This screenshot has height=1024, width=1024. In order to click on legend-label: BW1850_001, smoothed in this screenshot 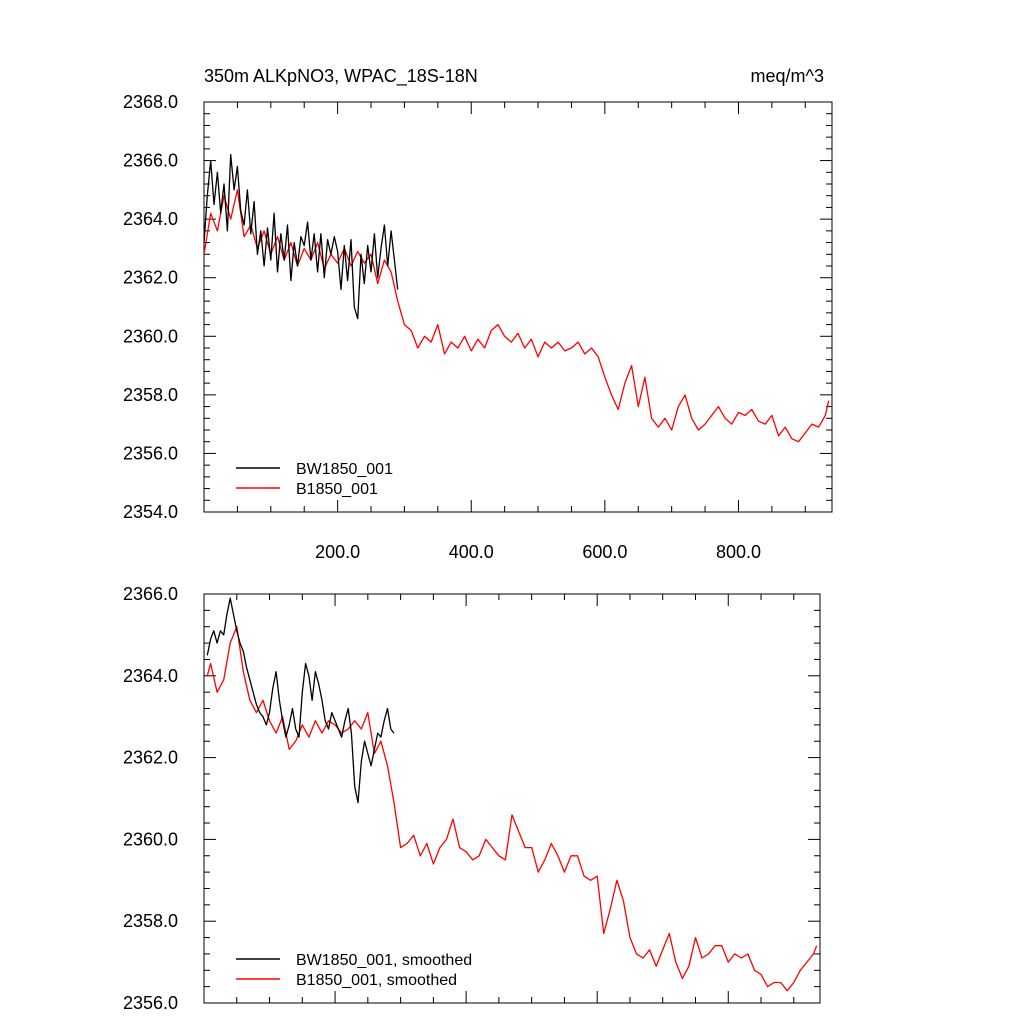, I will do `click(384, 960)`.